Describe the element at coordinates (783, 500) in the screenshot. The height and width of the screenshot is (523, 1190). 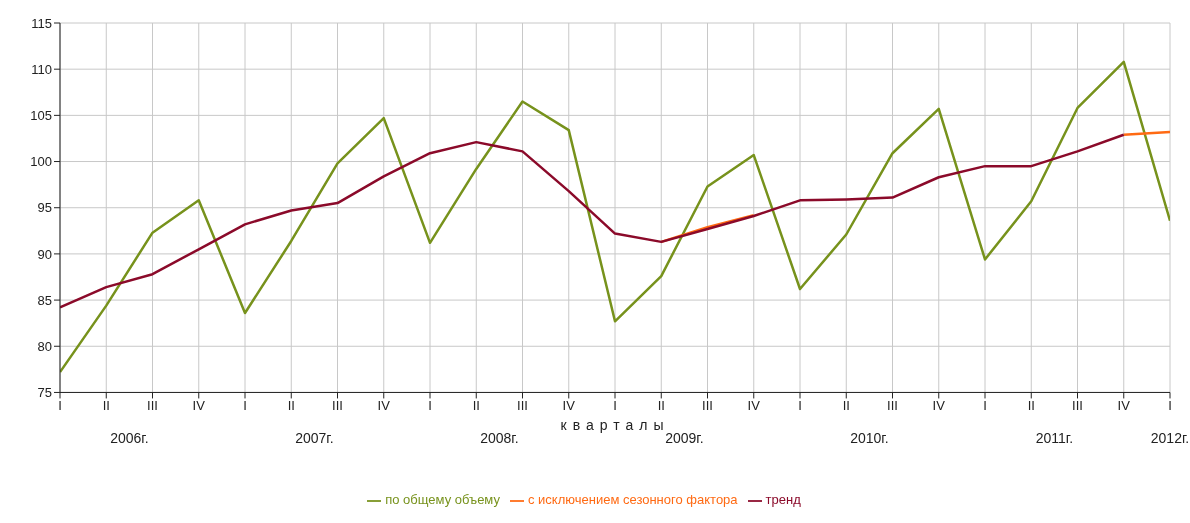
I see `legend-label: тренд` at that location.